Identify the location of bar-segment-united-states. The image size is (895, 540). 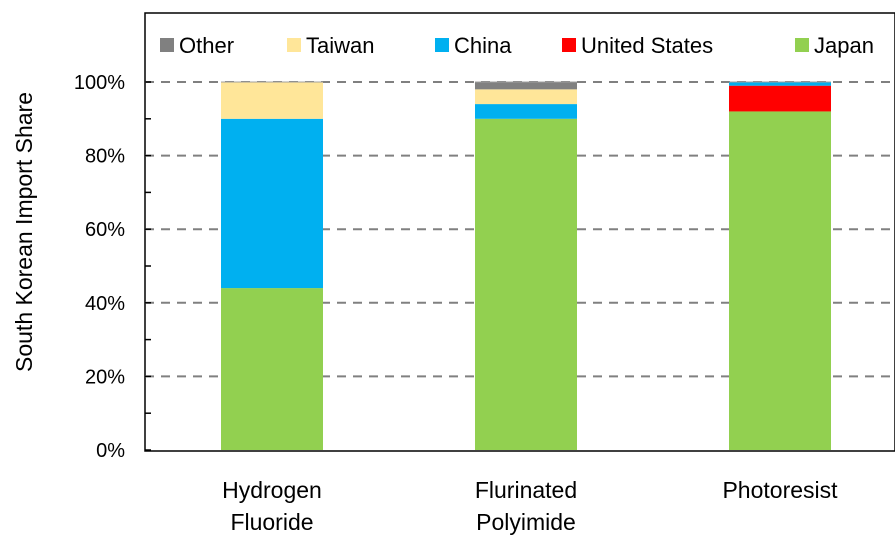
(780, 98).